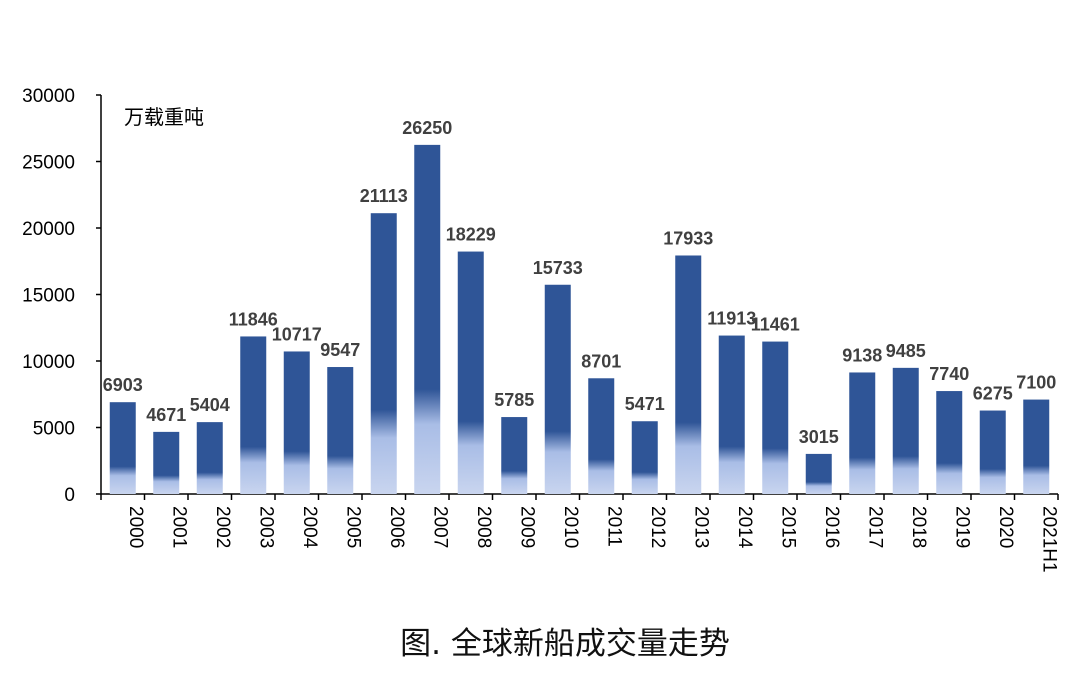  I want to click on bar-2012, so click(644, 457).